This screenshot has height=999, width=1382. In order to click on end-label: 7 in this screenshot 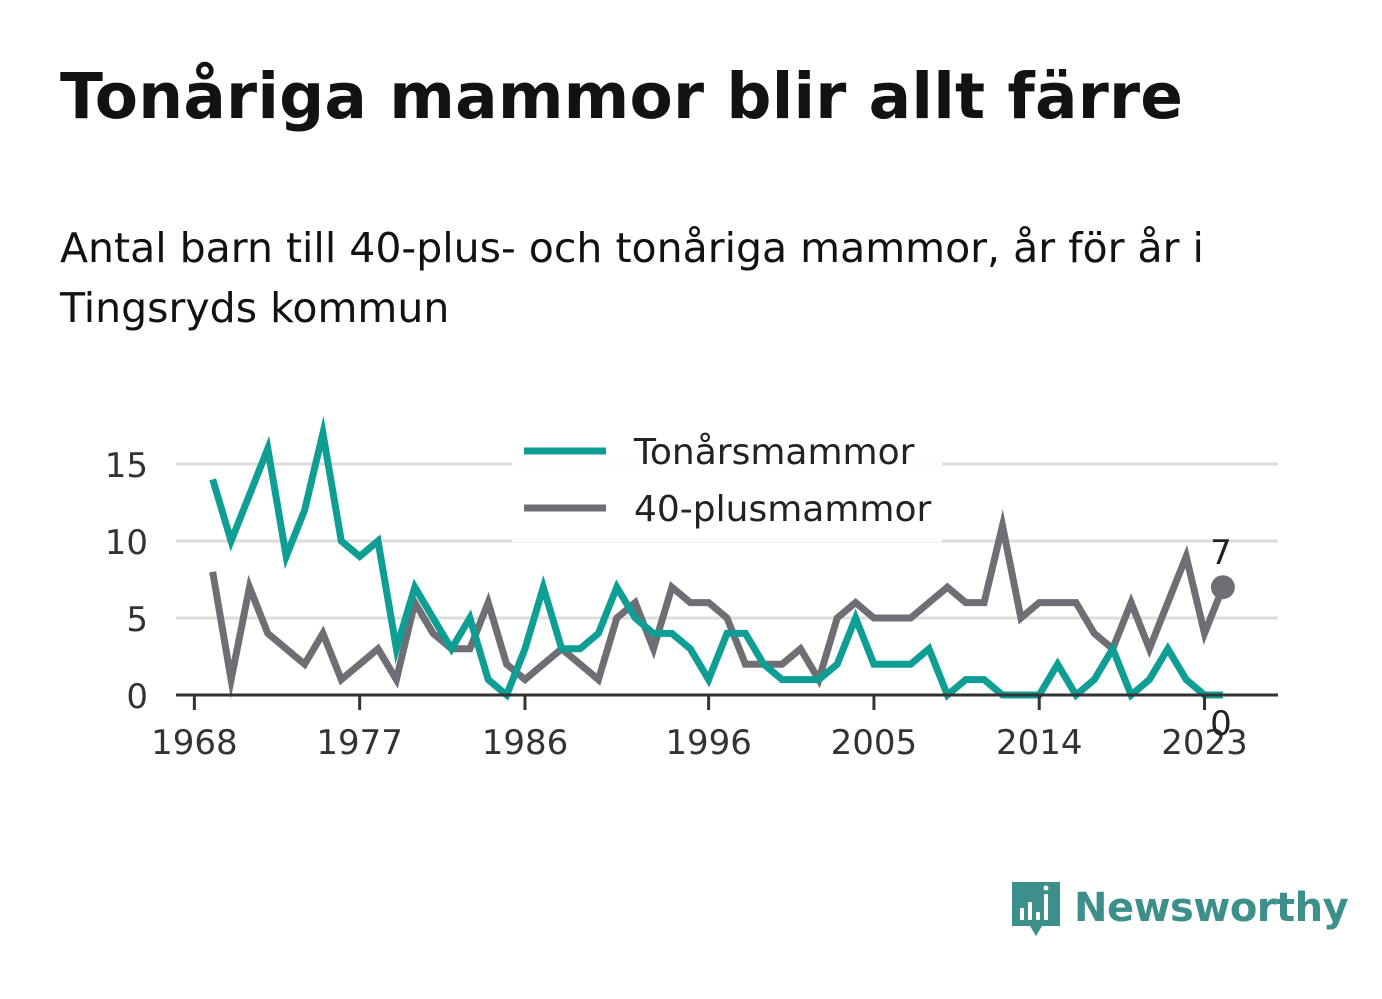, I will do `click(1221, 553)`.